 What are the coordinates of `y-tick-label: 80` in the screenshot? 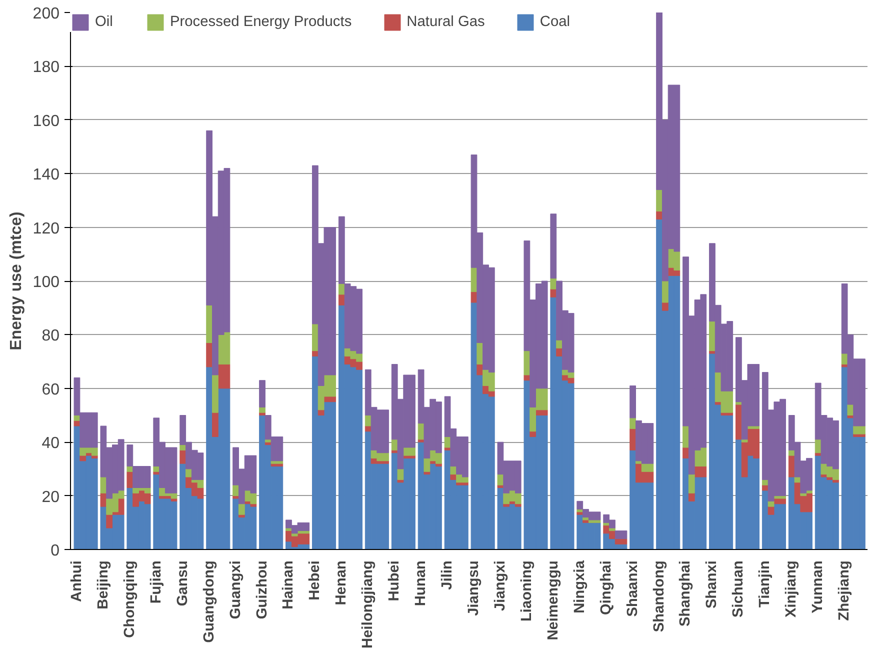 It's located at (51, 336).